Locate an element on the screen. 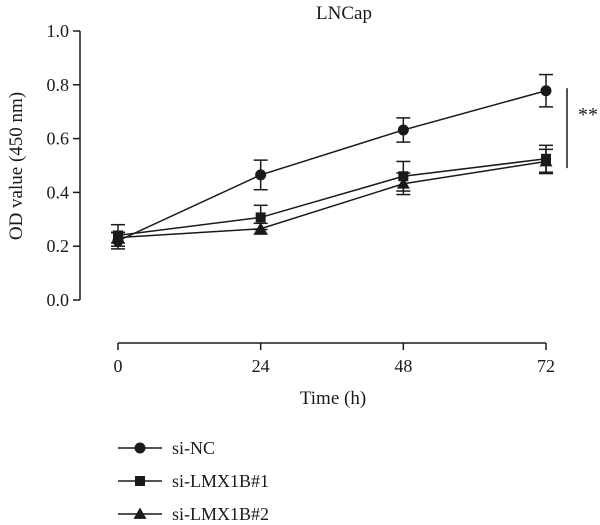 The width and height of the screenshot is (600, 525). significance-annotation: ** is located at coordinates (582, 128).